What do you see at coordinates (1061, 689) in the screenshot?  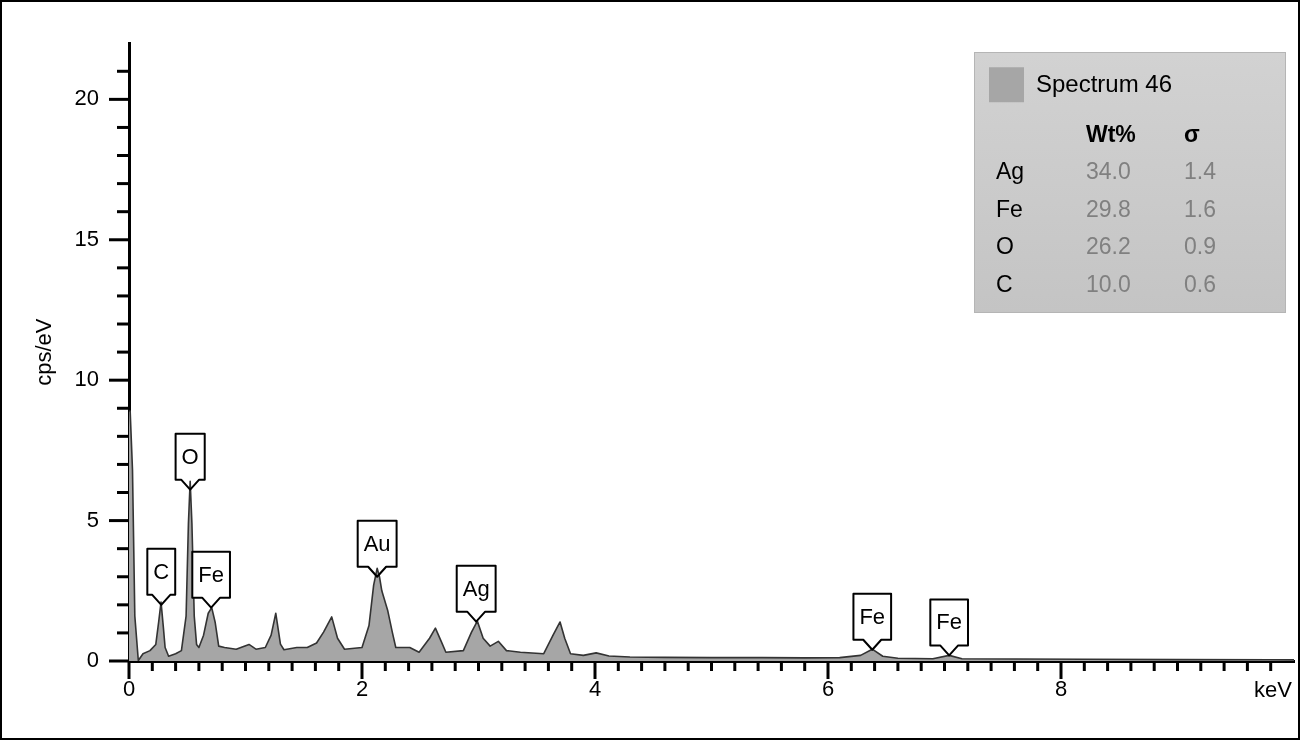 I see `x-tick-label: 8` at bounding box center [1061, 689].